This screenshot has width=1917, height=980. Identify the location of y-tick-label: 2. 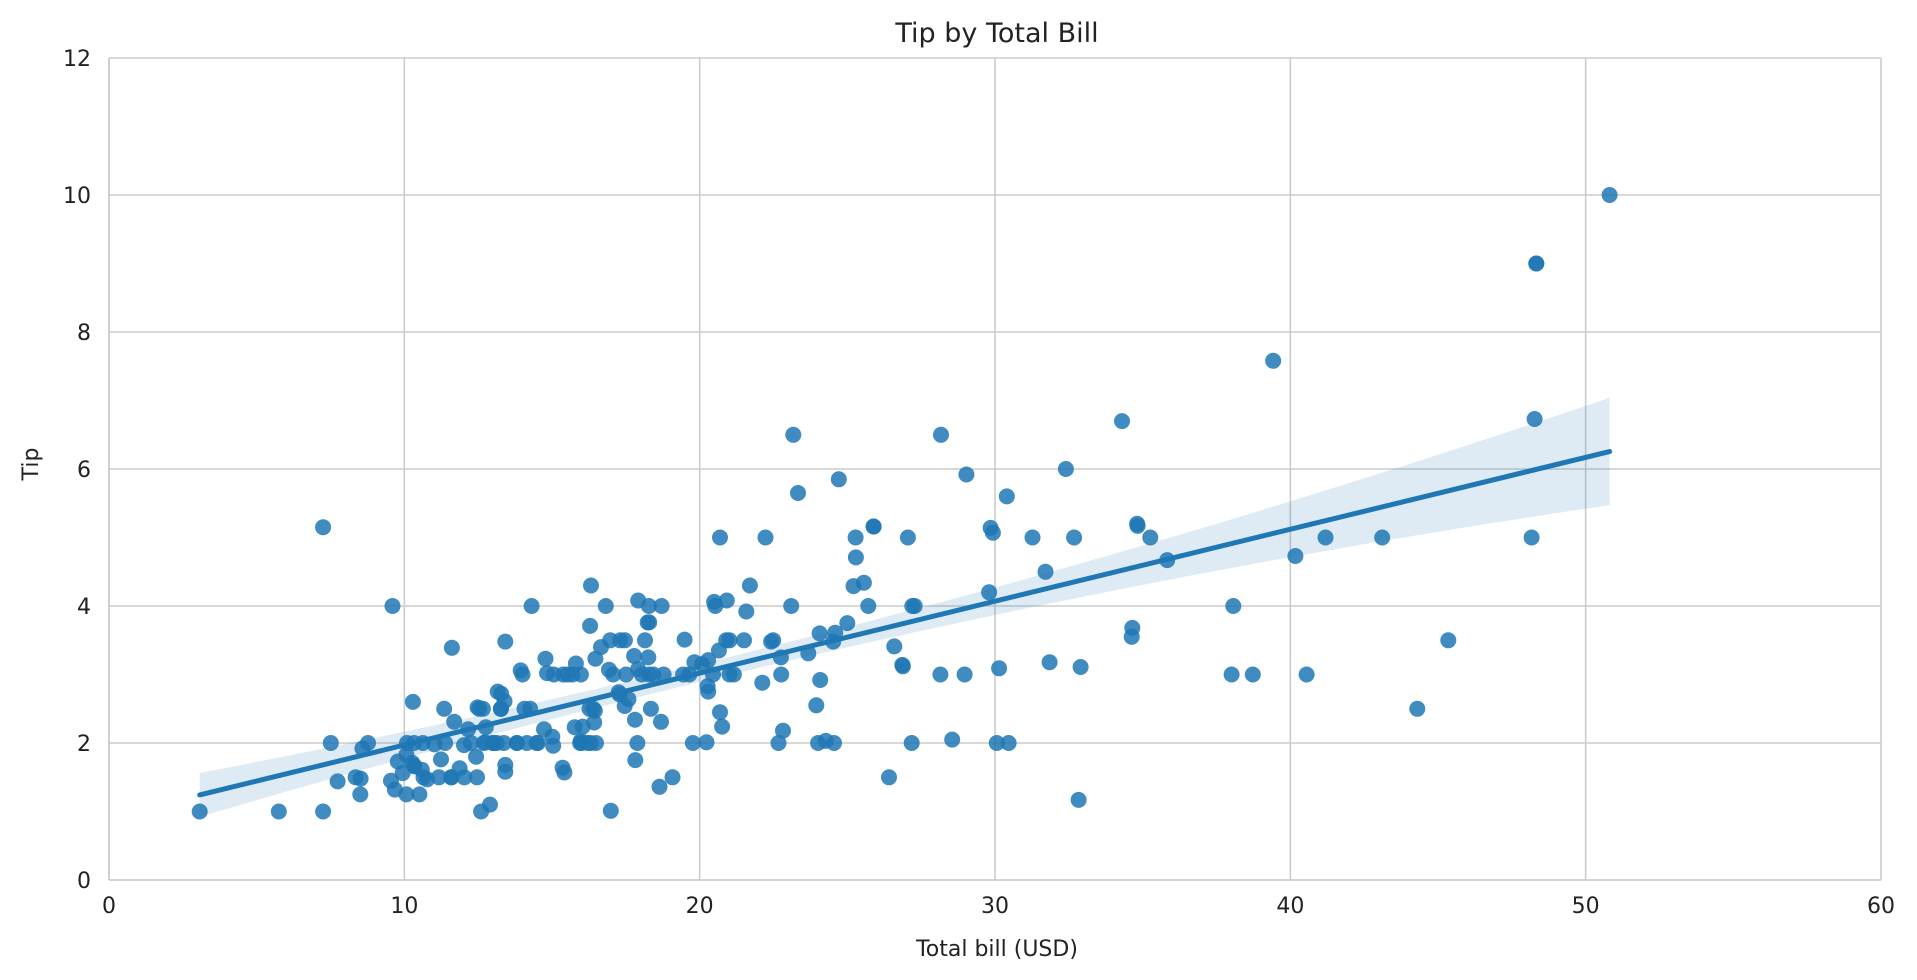
(84, 744).